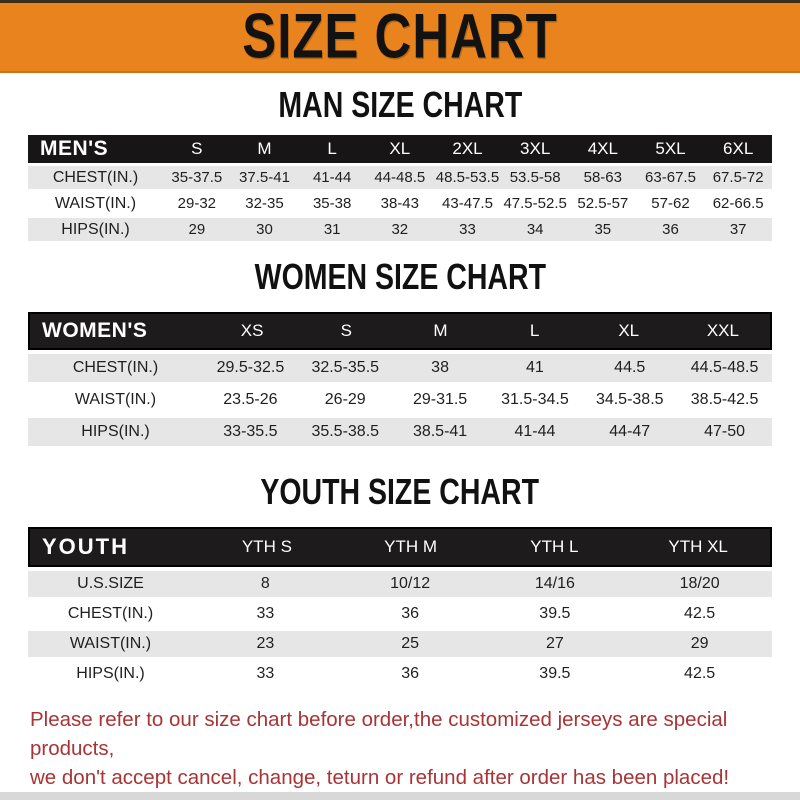 The height and width of the screenshot is (800, 800). Describe the element at coordinates (265, 643) in the screenshot. I see `table-cell: 23` at that location.